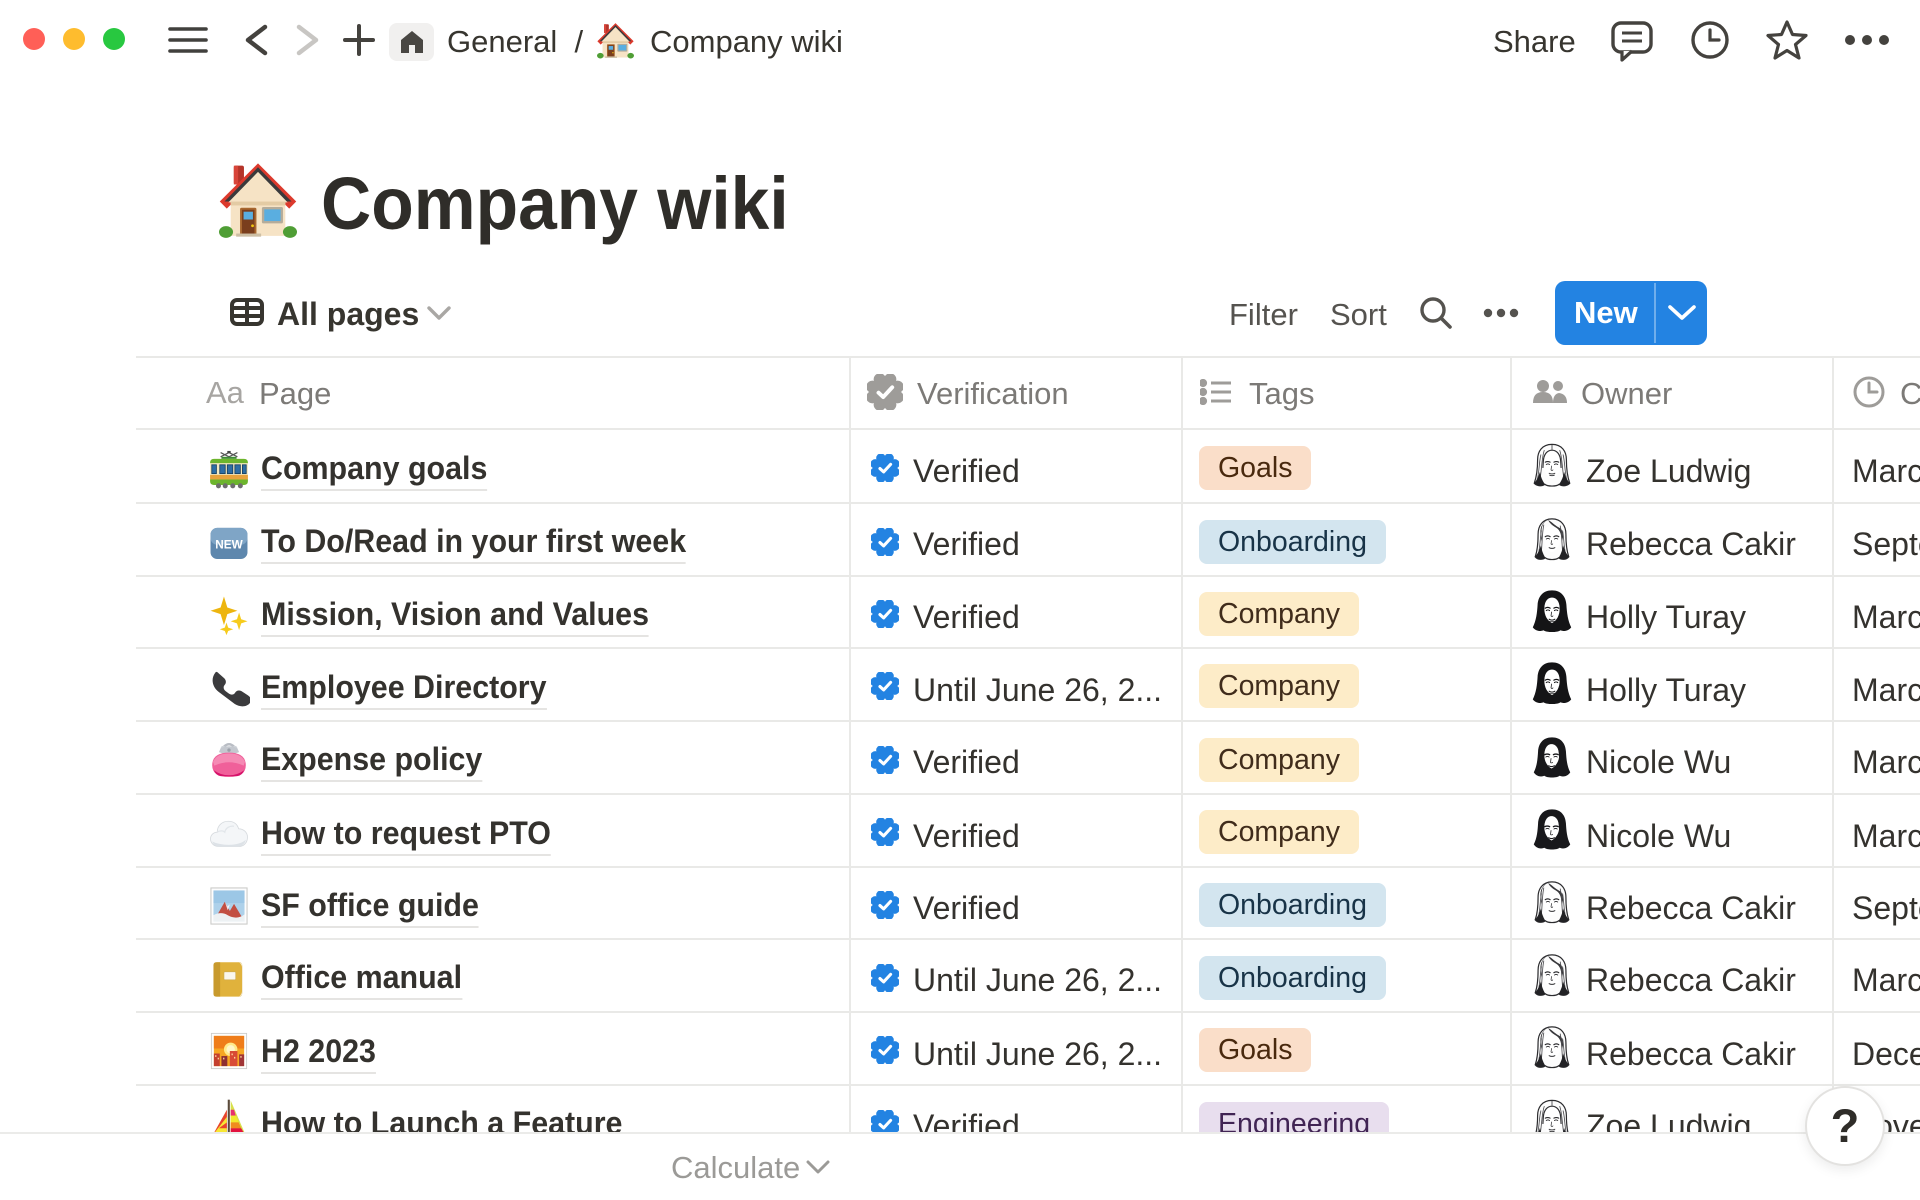  What do you see at coordinates (229, 544) in the screenshot?
I see `svg-text: NEW` at bounding box center [229, 544].